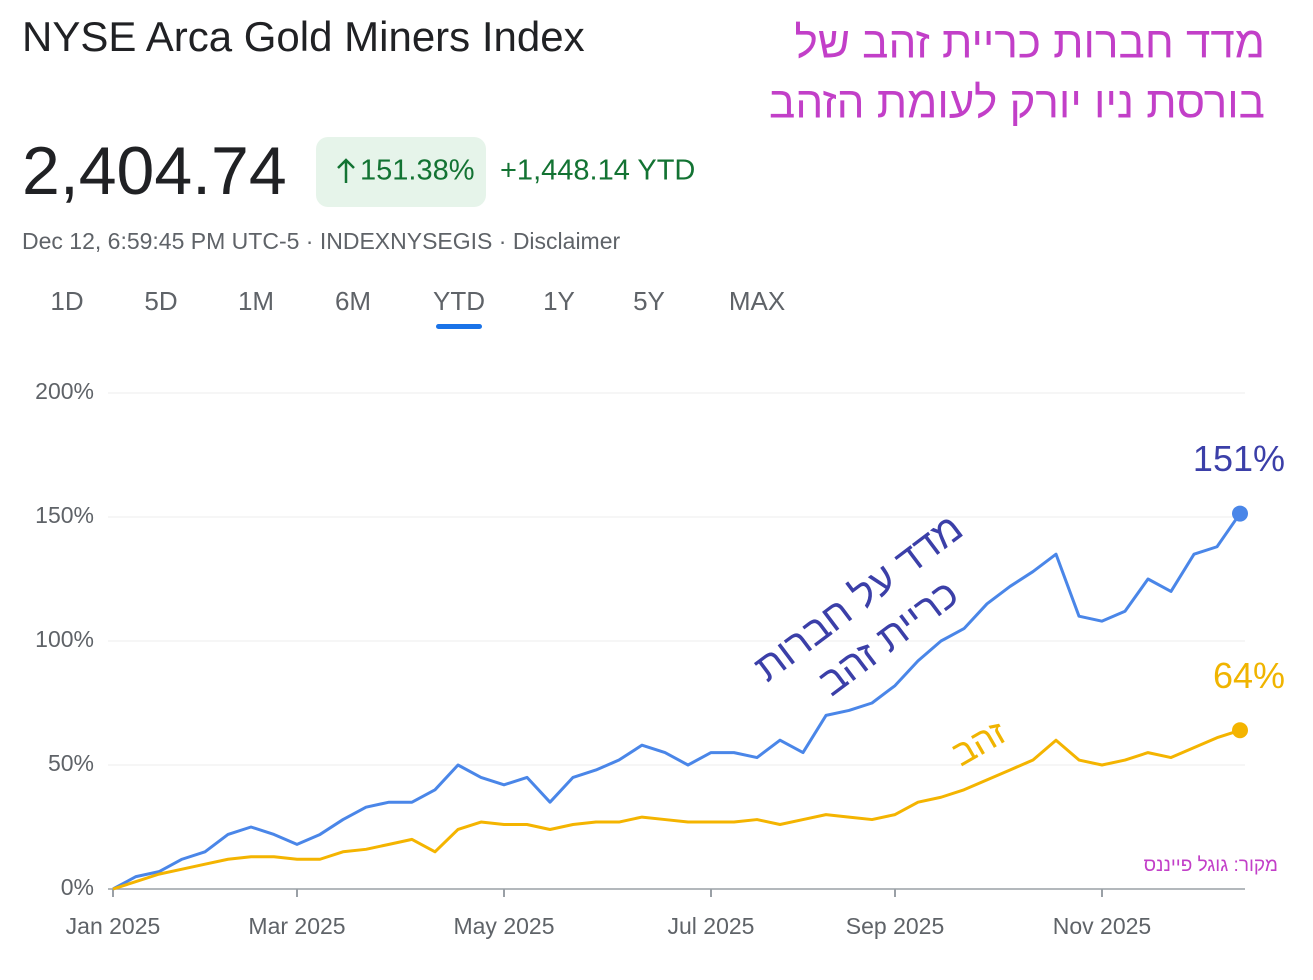  Describe the element at coordinates (64, 515) in the screenshot. I see `y-tick-label: 150%` at that location.